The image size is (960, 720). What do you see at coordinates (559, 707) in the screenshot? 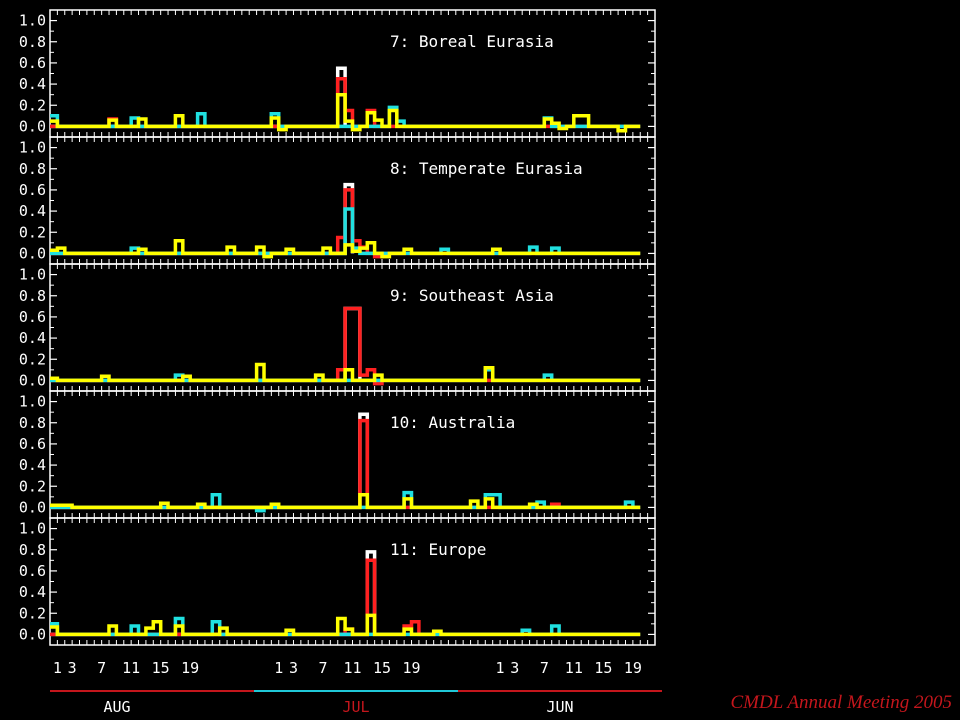
I see `month-label: JUN` at bounding box center [559, 707].